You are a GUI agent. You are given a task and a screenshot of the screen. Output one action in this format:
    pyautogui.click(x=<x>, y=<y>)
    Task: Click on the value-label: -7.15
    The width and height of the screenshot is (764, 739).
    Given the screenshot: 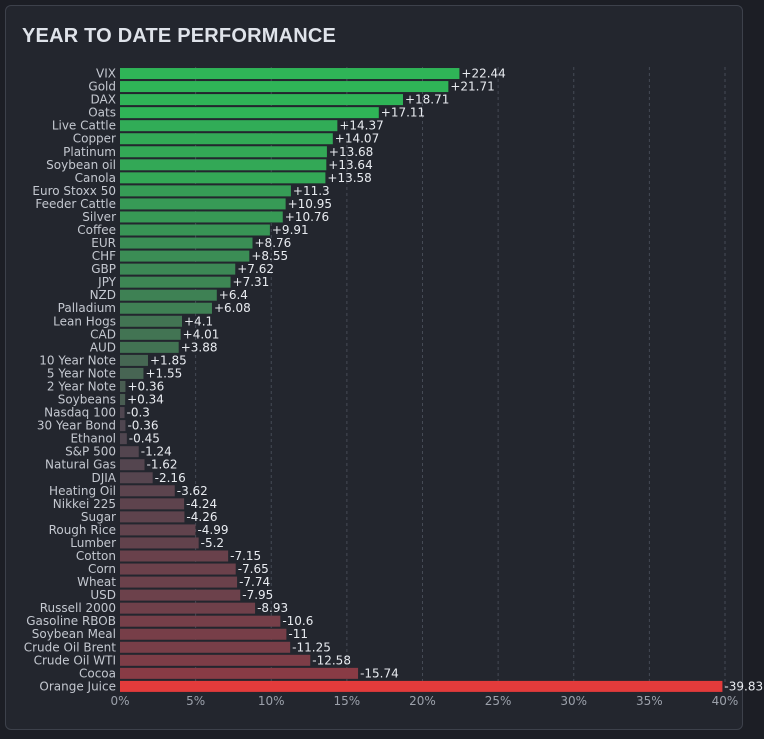 What is the action you would take?
    pyautogui.click(x=245, y=556)
    